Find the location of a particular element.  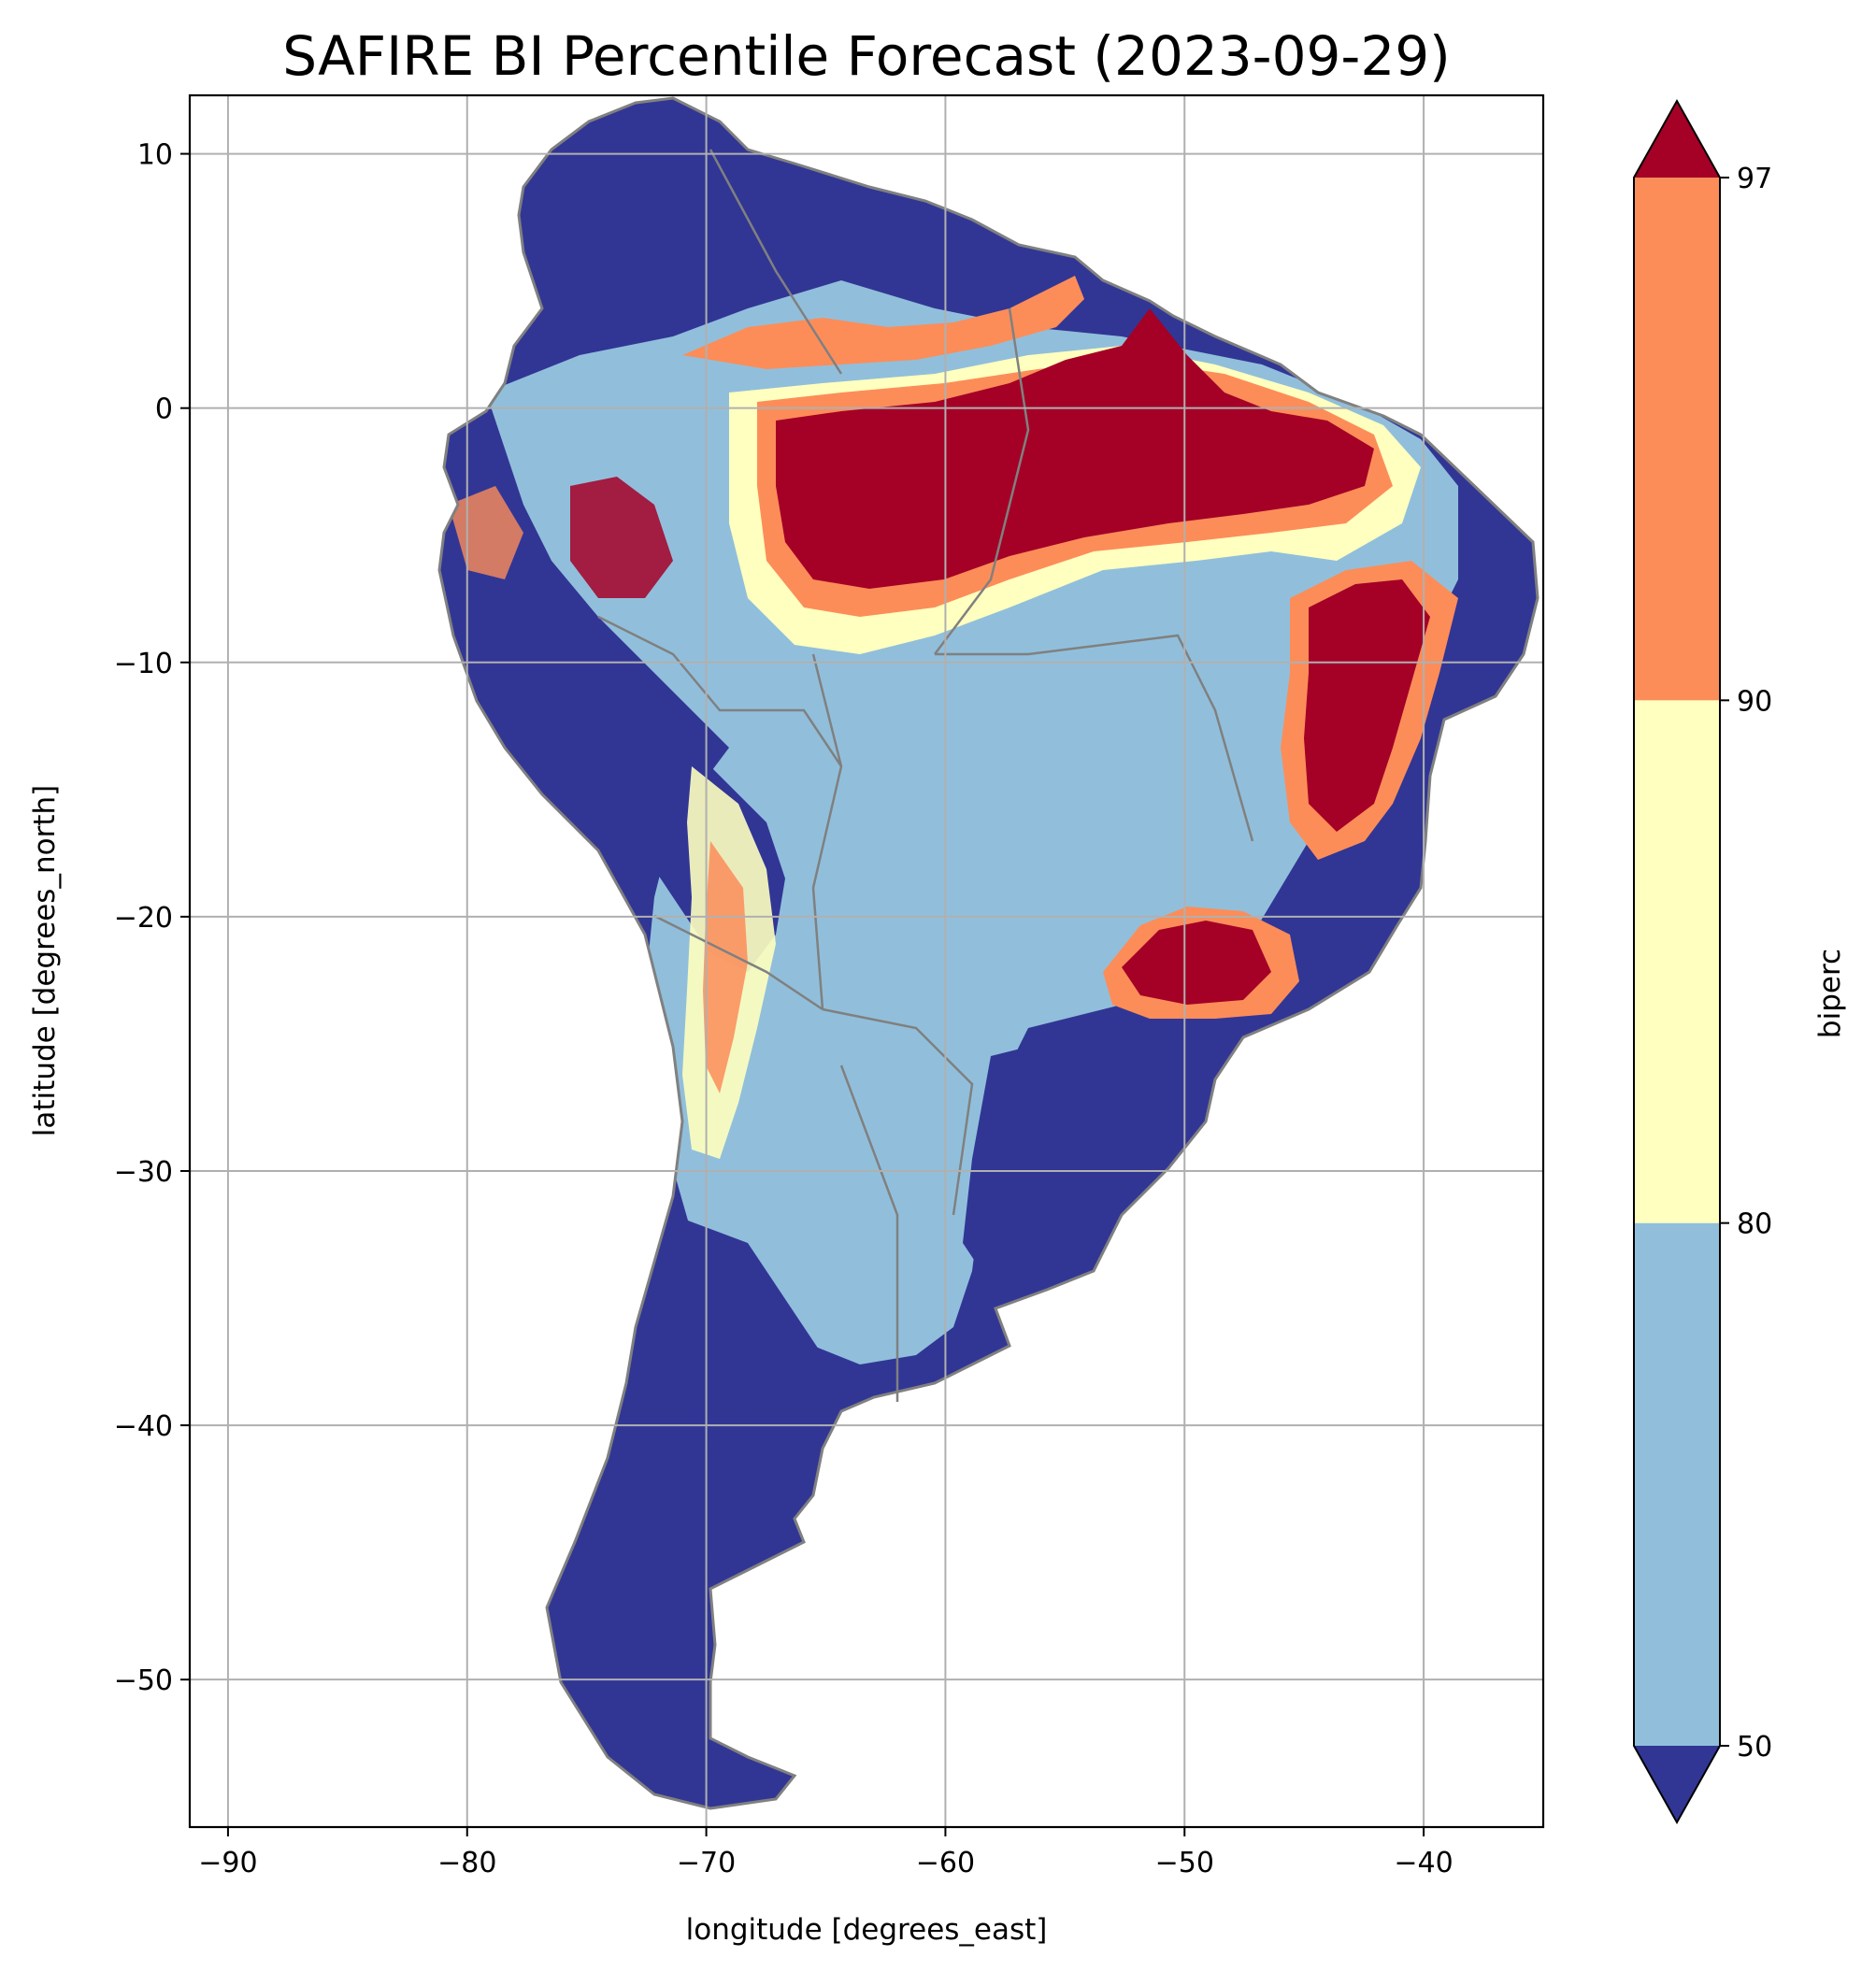

y-tick-label: 0 is located at coordinates (164, 410).